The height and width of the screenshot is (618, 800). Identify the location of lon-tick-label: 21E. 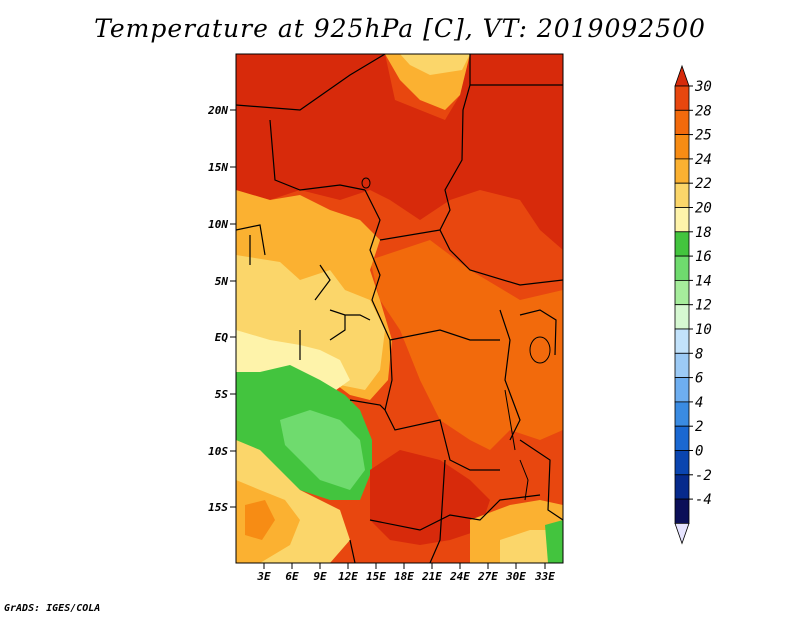
(431, 576).